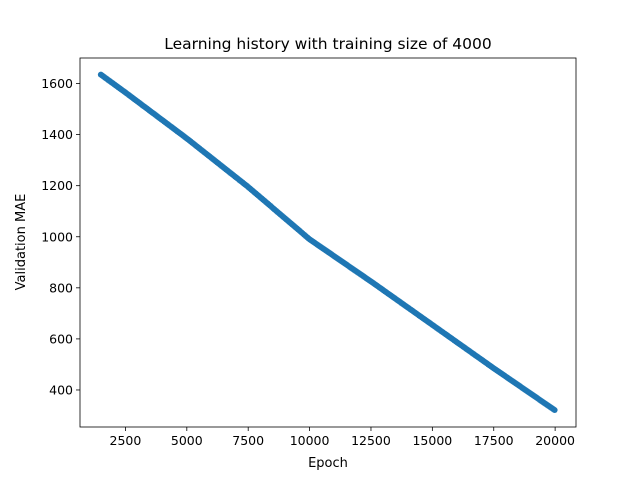 The height and width of the screenshot is (480, 640). I want to click on y-tick-label: 1200, so click(57, 185).